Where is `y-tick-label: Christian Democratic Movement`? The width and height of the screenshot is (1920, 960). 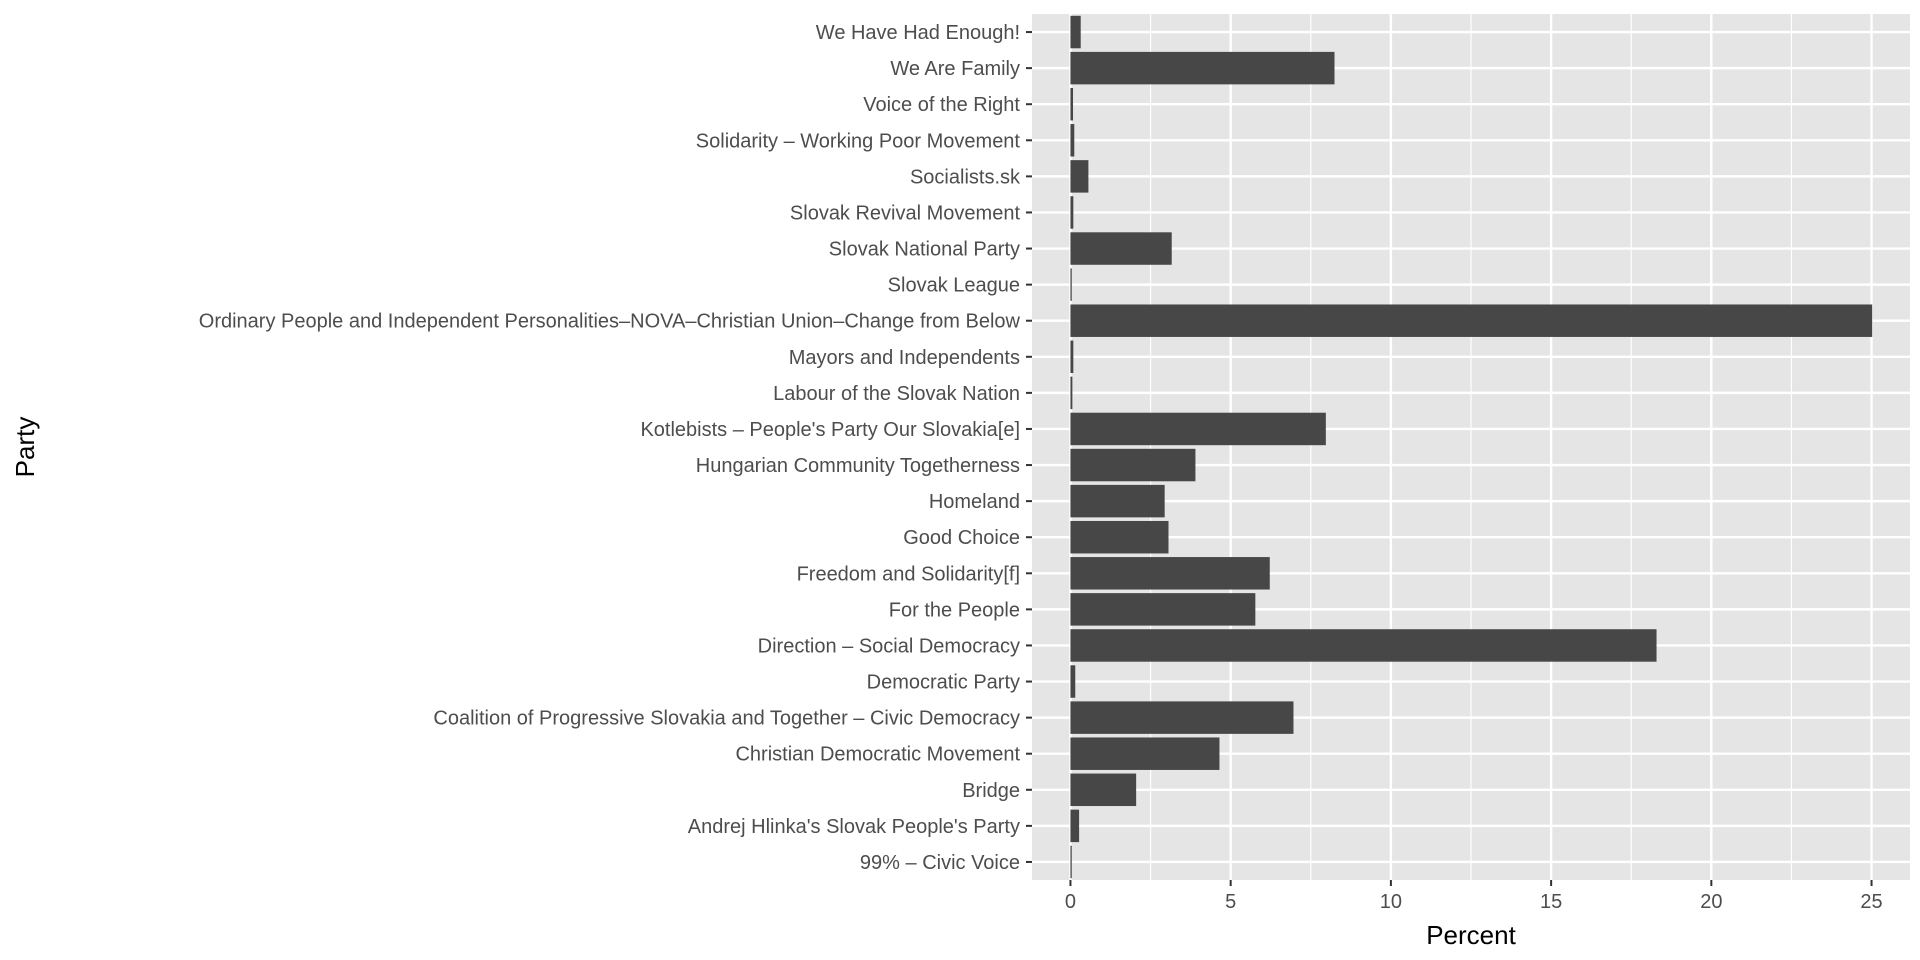
y-tick-label: Christian Democratic Movement is located at coordinates (877, 755).